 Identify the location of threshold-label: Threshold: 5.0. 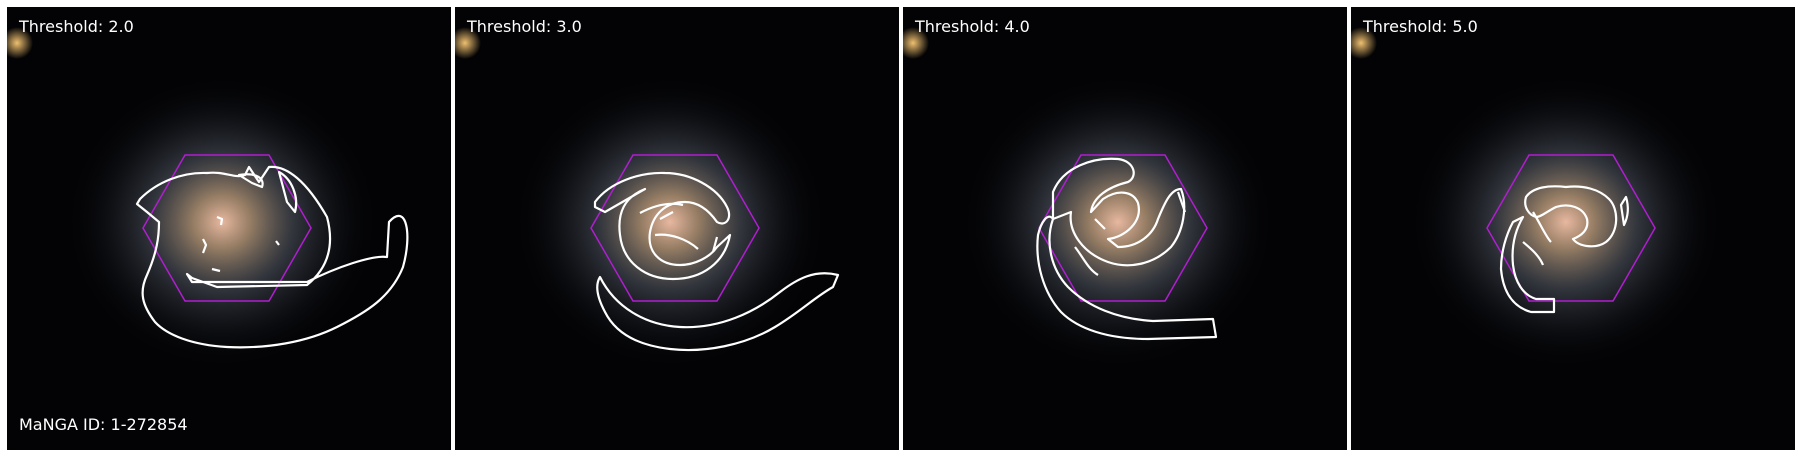
(1420, 26).